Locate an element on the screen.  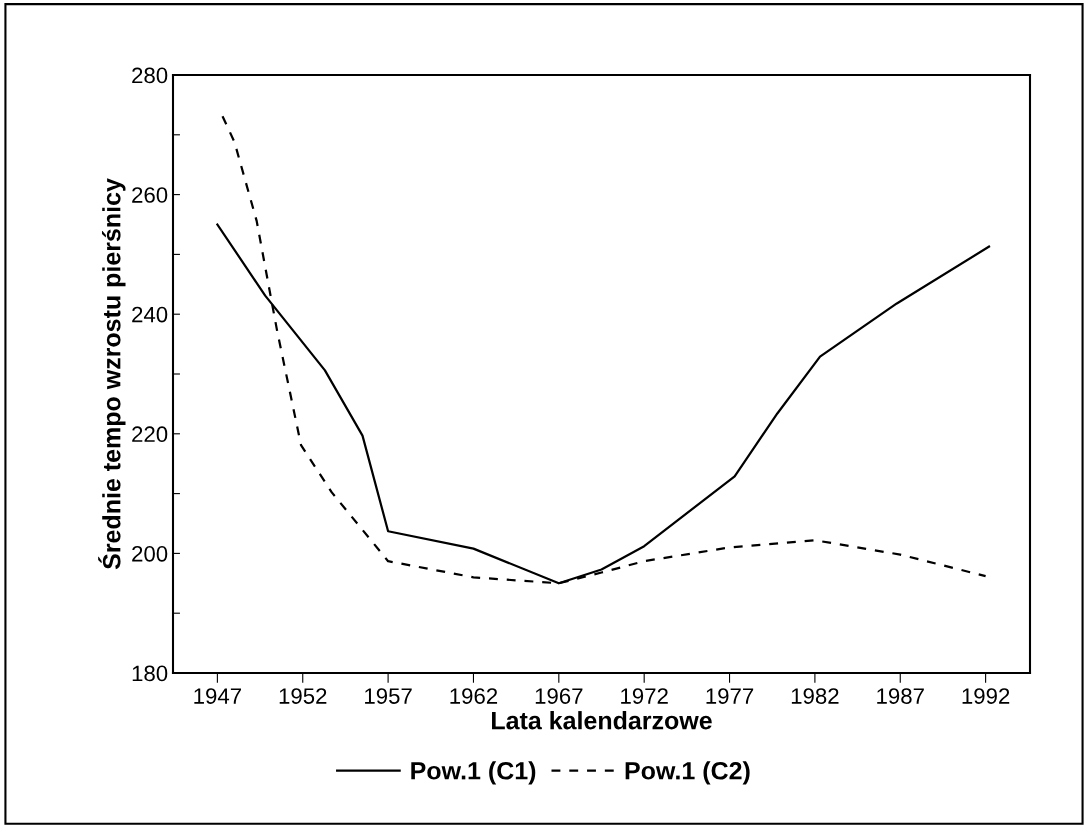
y-tick-label: 180 is located at coordinates (150, 673).